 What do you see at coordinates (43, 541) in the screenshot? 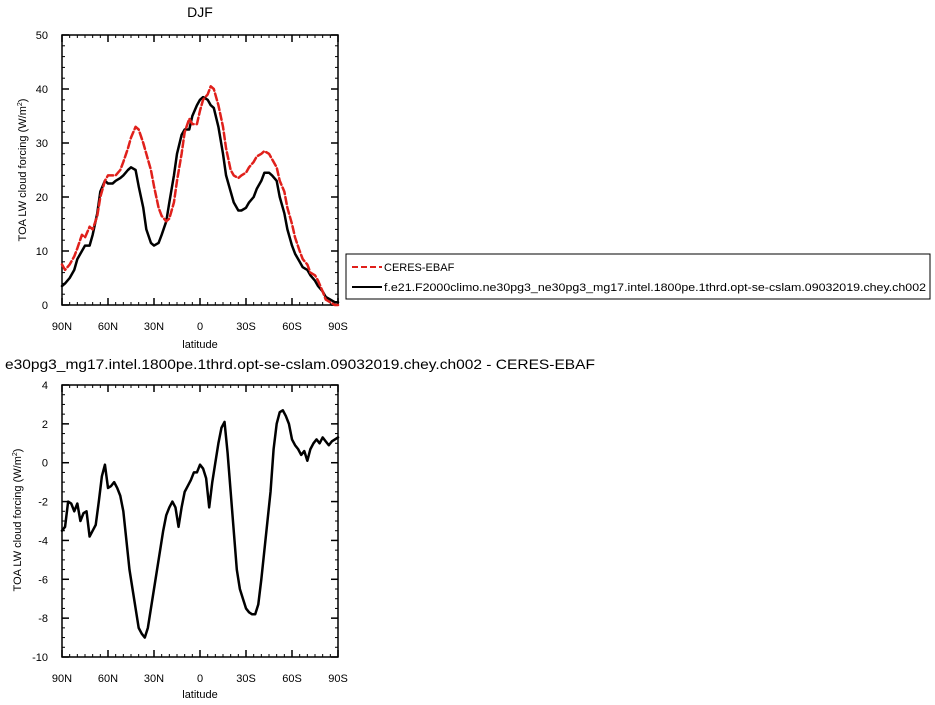
I see `bottom-y-tick-label: -4` at bounding box center [43, 541].